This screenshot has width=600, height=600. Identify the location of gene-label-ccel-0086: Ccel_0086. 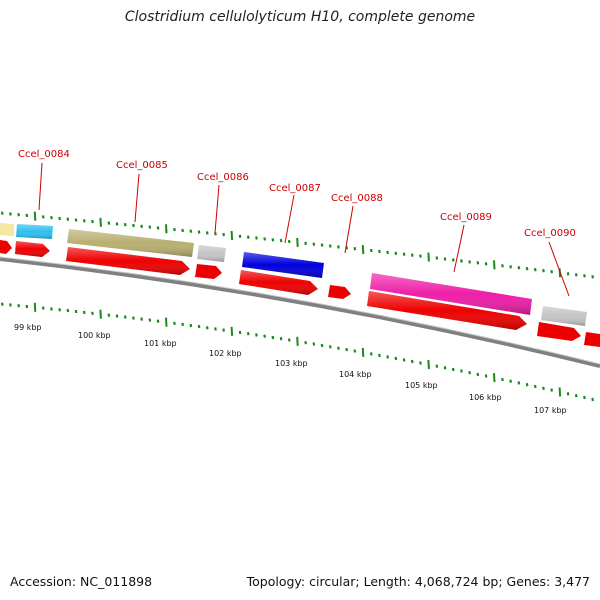
(223, 177).